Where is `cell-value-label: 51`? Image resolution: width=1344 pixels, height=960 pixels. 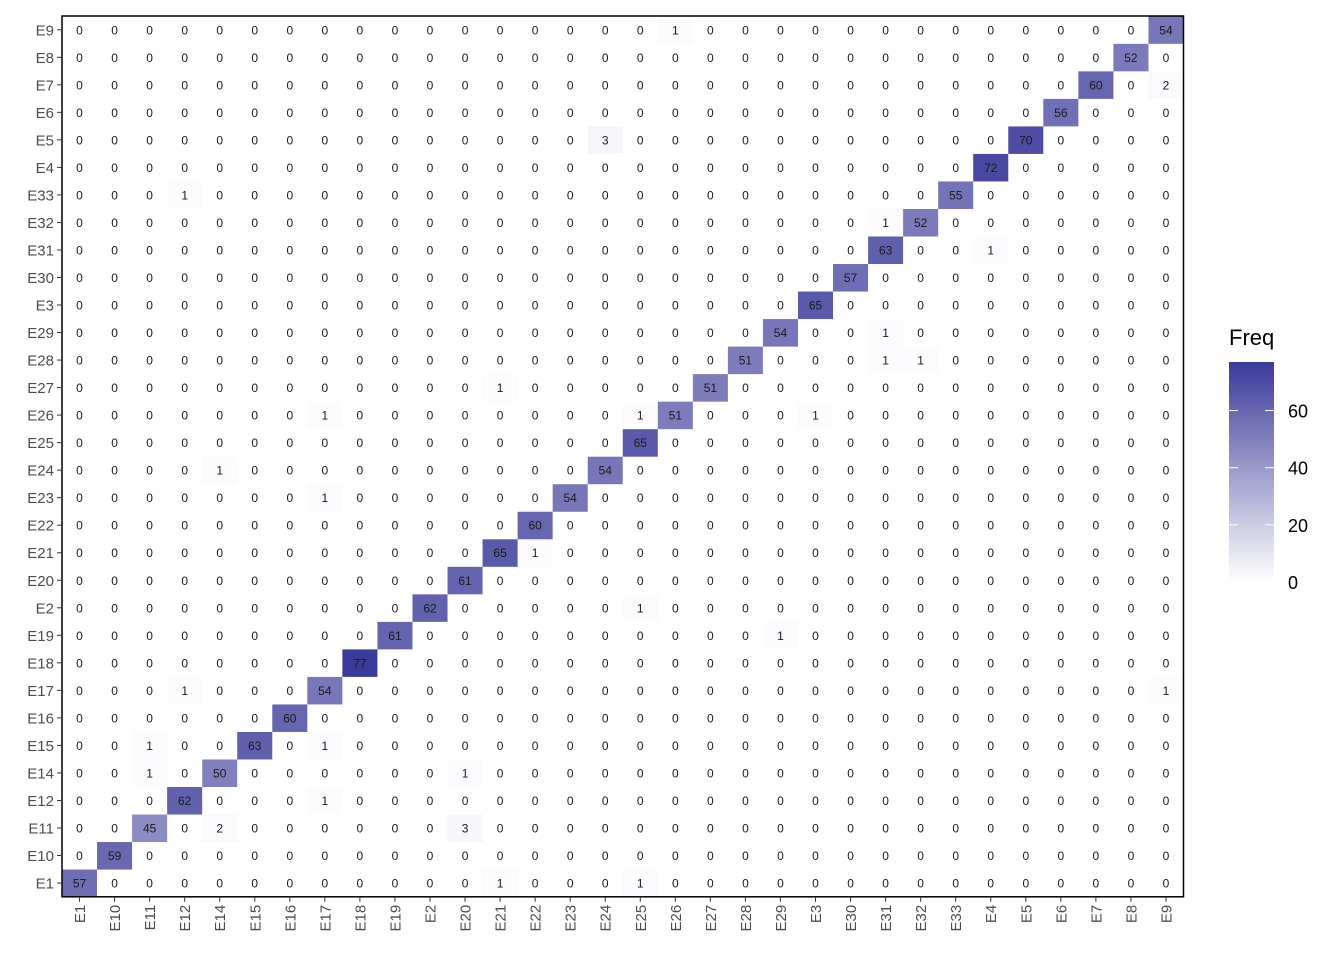
cell-value-label: 51 is located at coordinates (711, 388).